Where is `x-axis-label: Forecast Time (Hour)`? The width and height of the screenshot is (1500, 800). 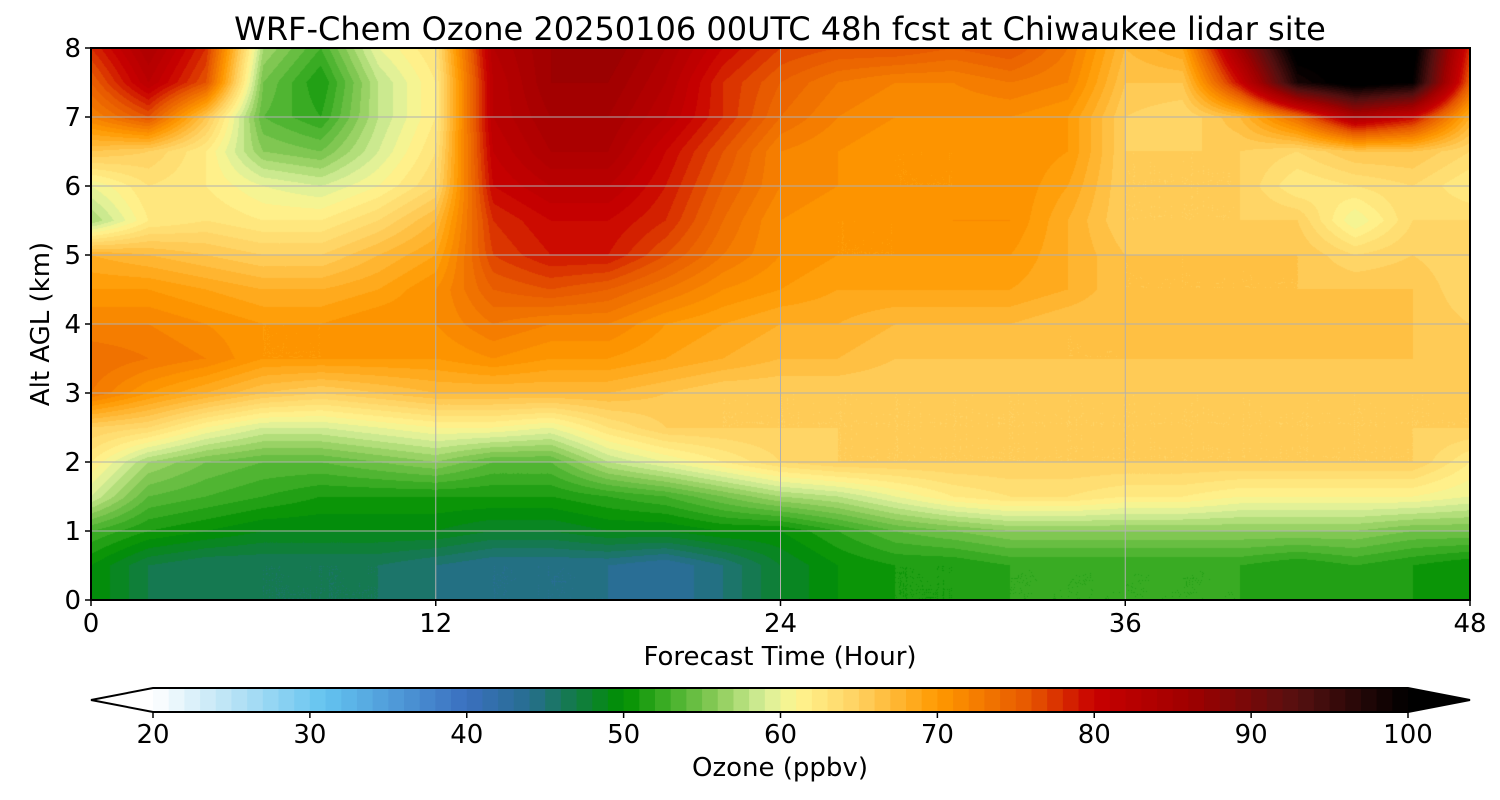 x-axis-label: Forecast Time (Hour) is located at coordinates (779, 657).